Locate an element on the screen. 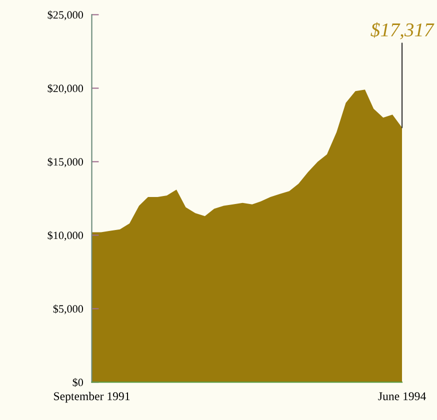  x-tick-label: June 1994 is located at coordinates (402, 396).